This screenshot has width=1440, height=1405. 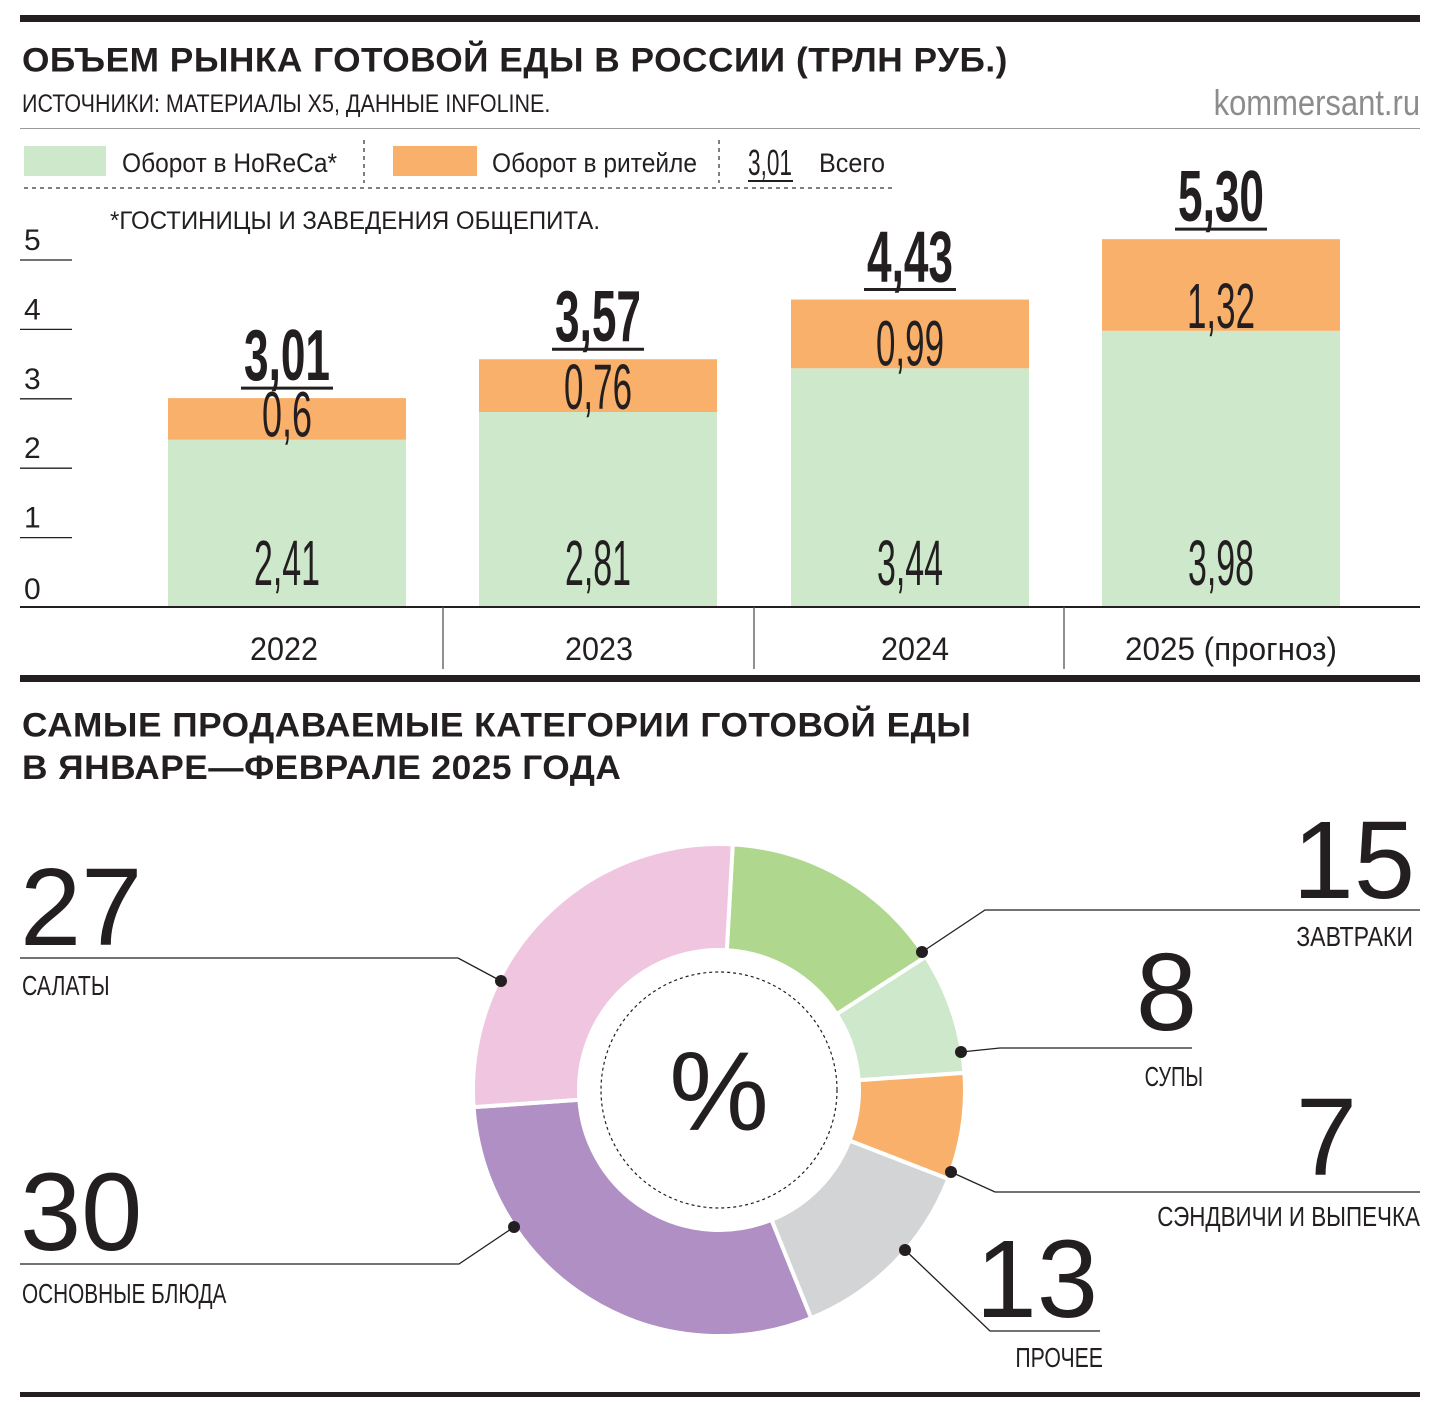 What do you see at coordinates (599, 649) in the screenshot?
I see `x-tick-label: 2023` at bounding box center [599, 649].